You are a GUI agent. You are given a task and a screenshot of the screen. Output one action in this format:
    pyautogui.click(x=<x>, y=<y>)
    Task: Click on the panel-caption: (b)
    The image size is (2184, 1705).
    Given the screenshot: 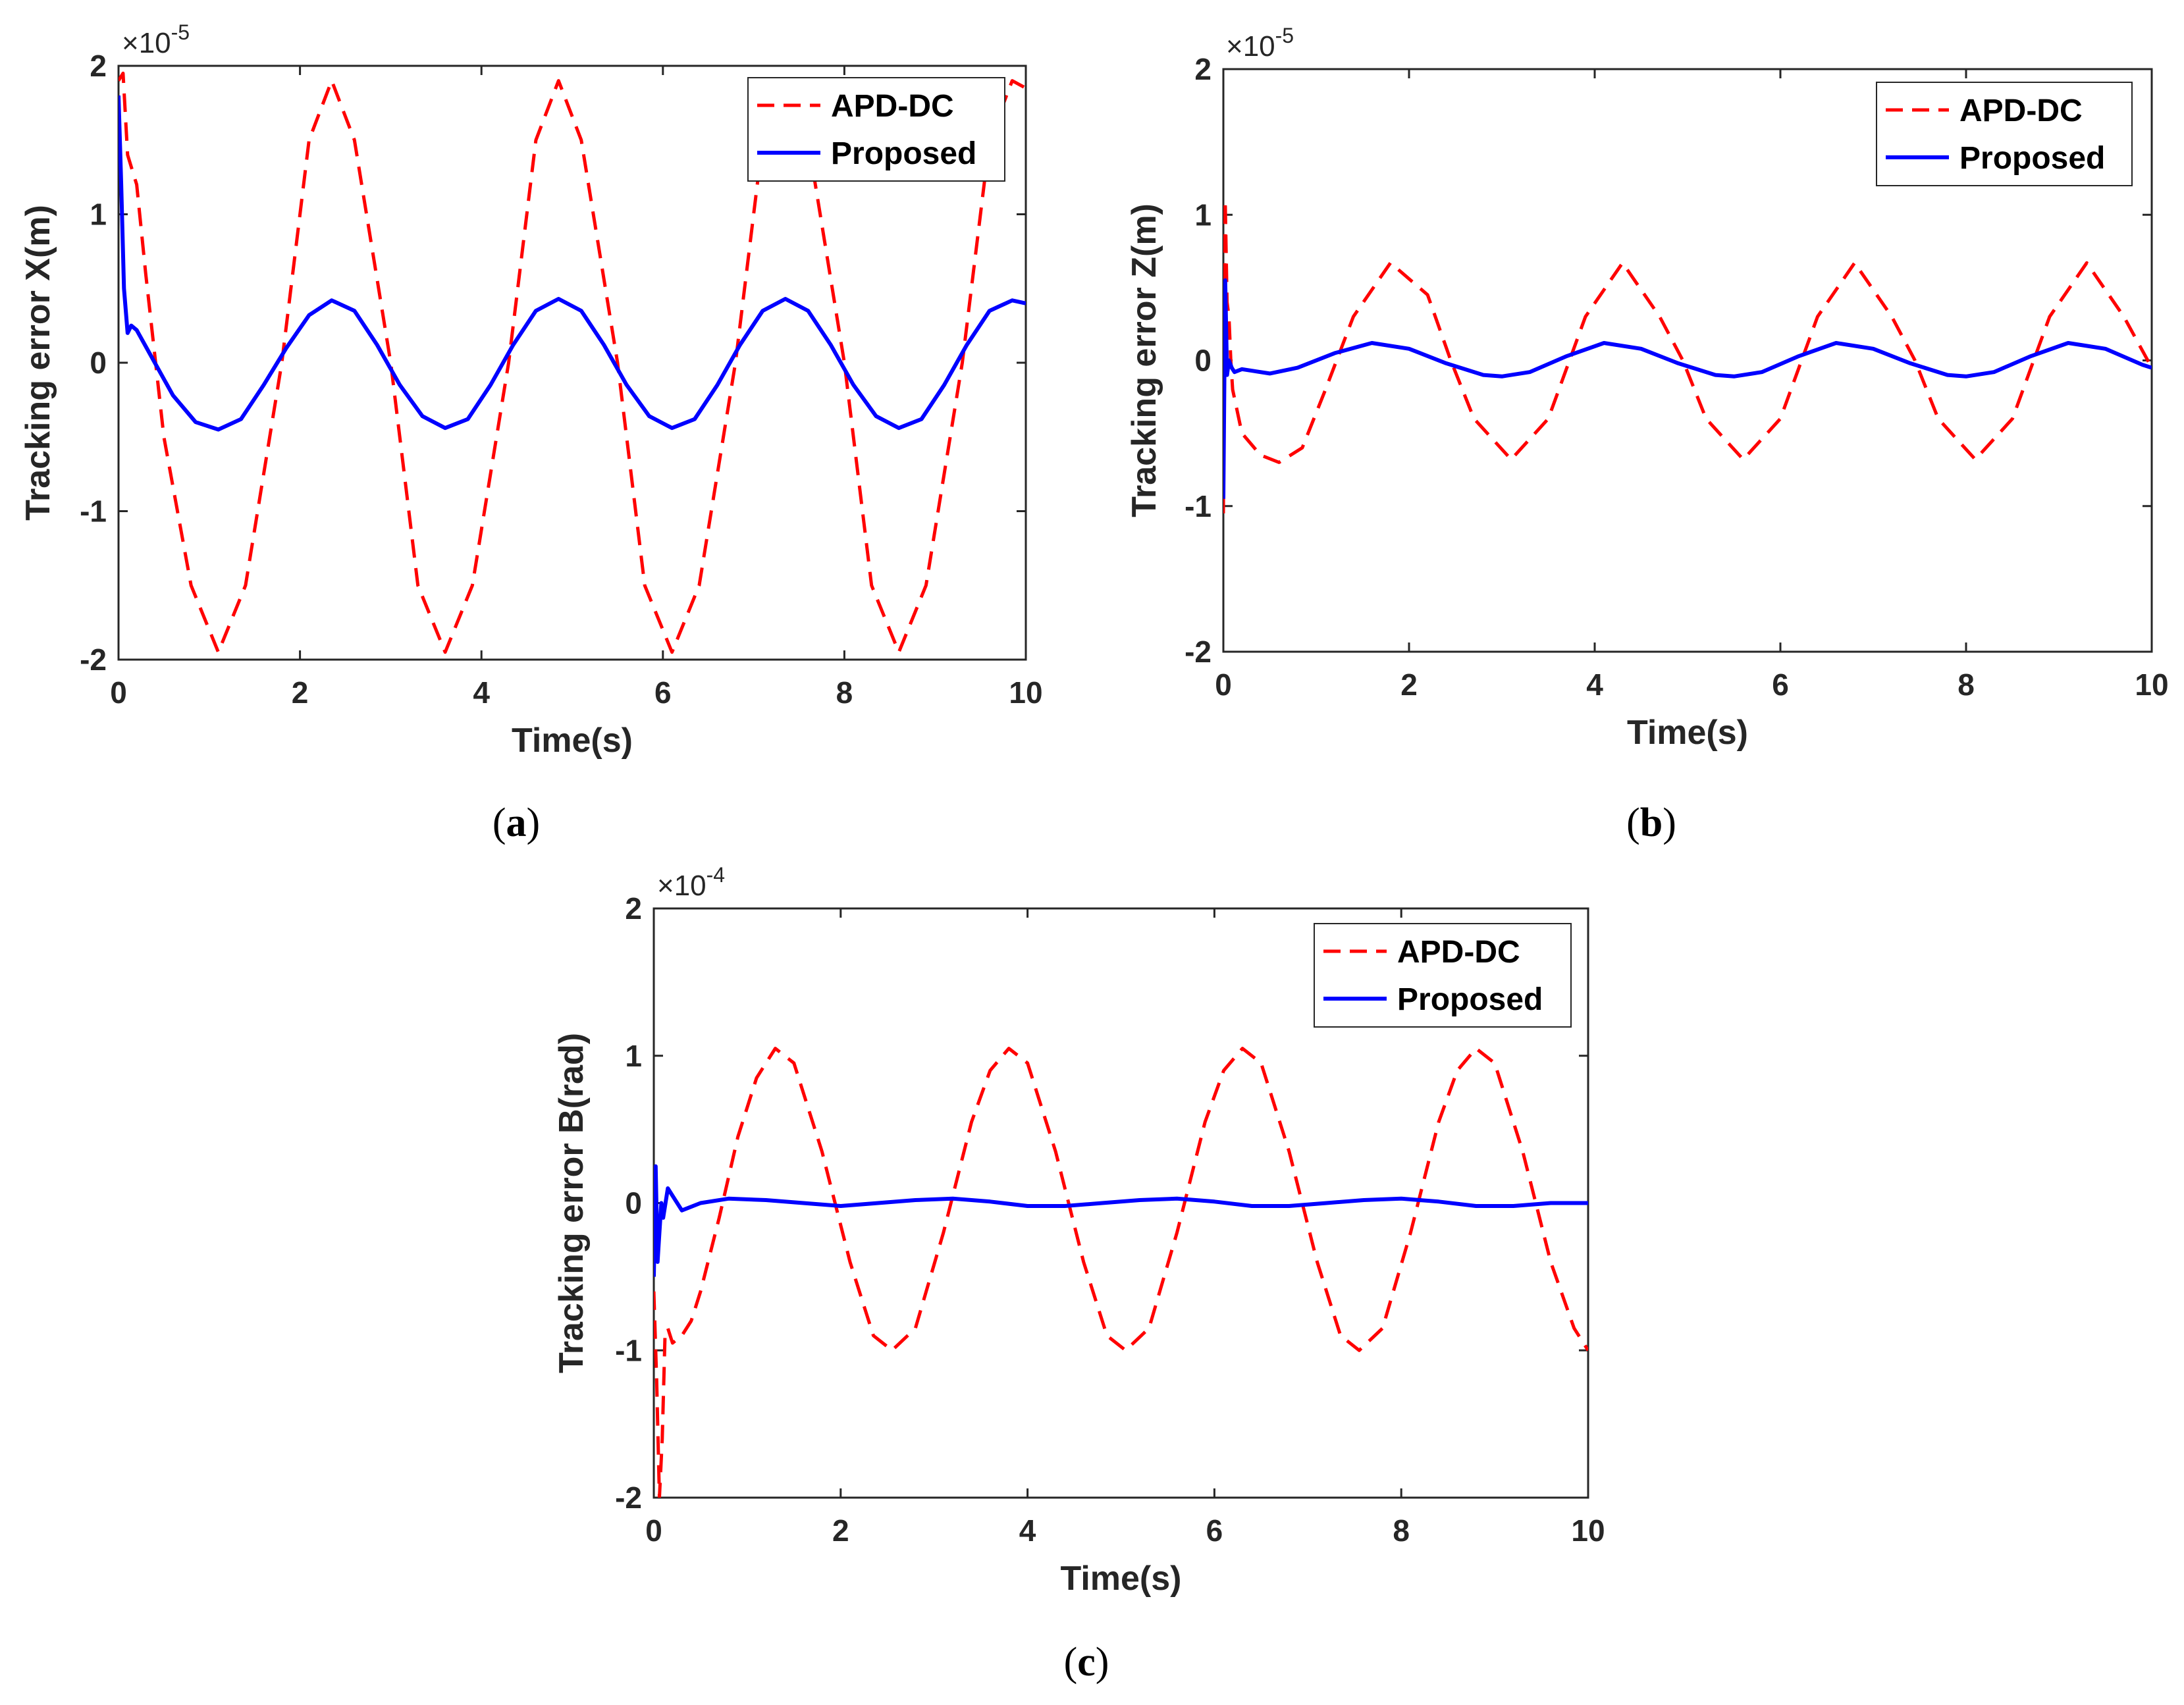 What is the action you would take?
    pyautogui.click(x=1651, y=823)
    